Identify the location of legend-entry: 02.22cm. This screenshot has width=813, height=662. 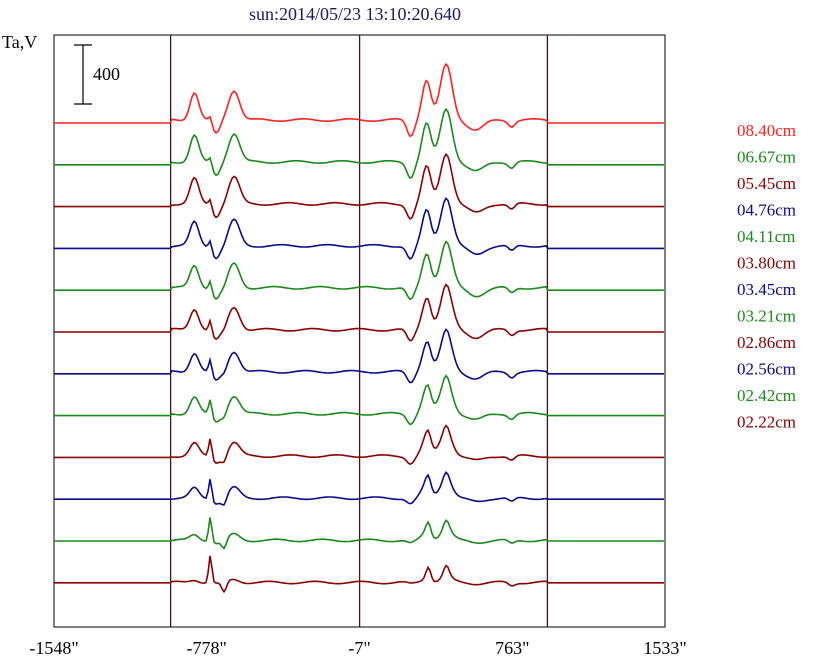
(766, 422).